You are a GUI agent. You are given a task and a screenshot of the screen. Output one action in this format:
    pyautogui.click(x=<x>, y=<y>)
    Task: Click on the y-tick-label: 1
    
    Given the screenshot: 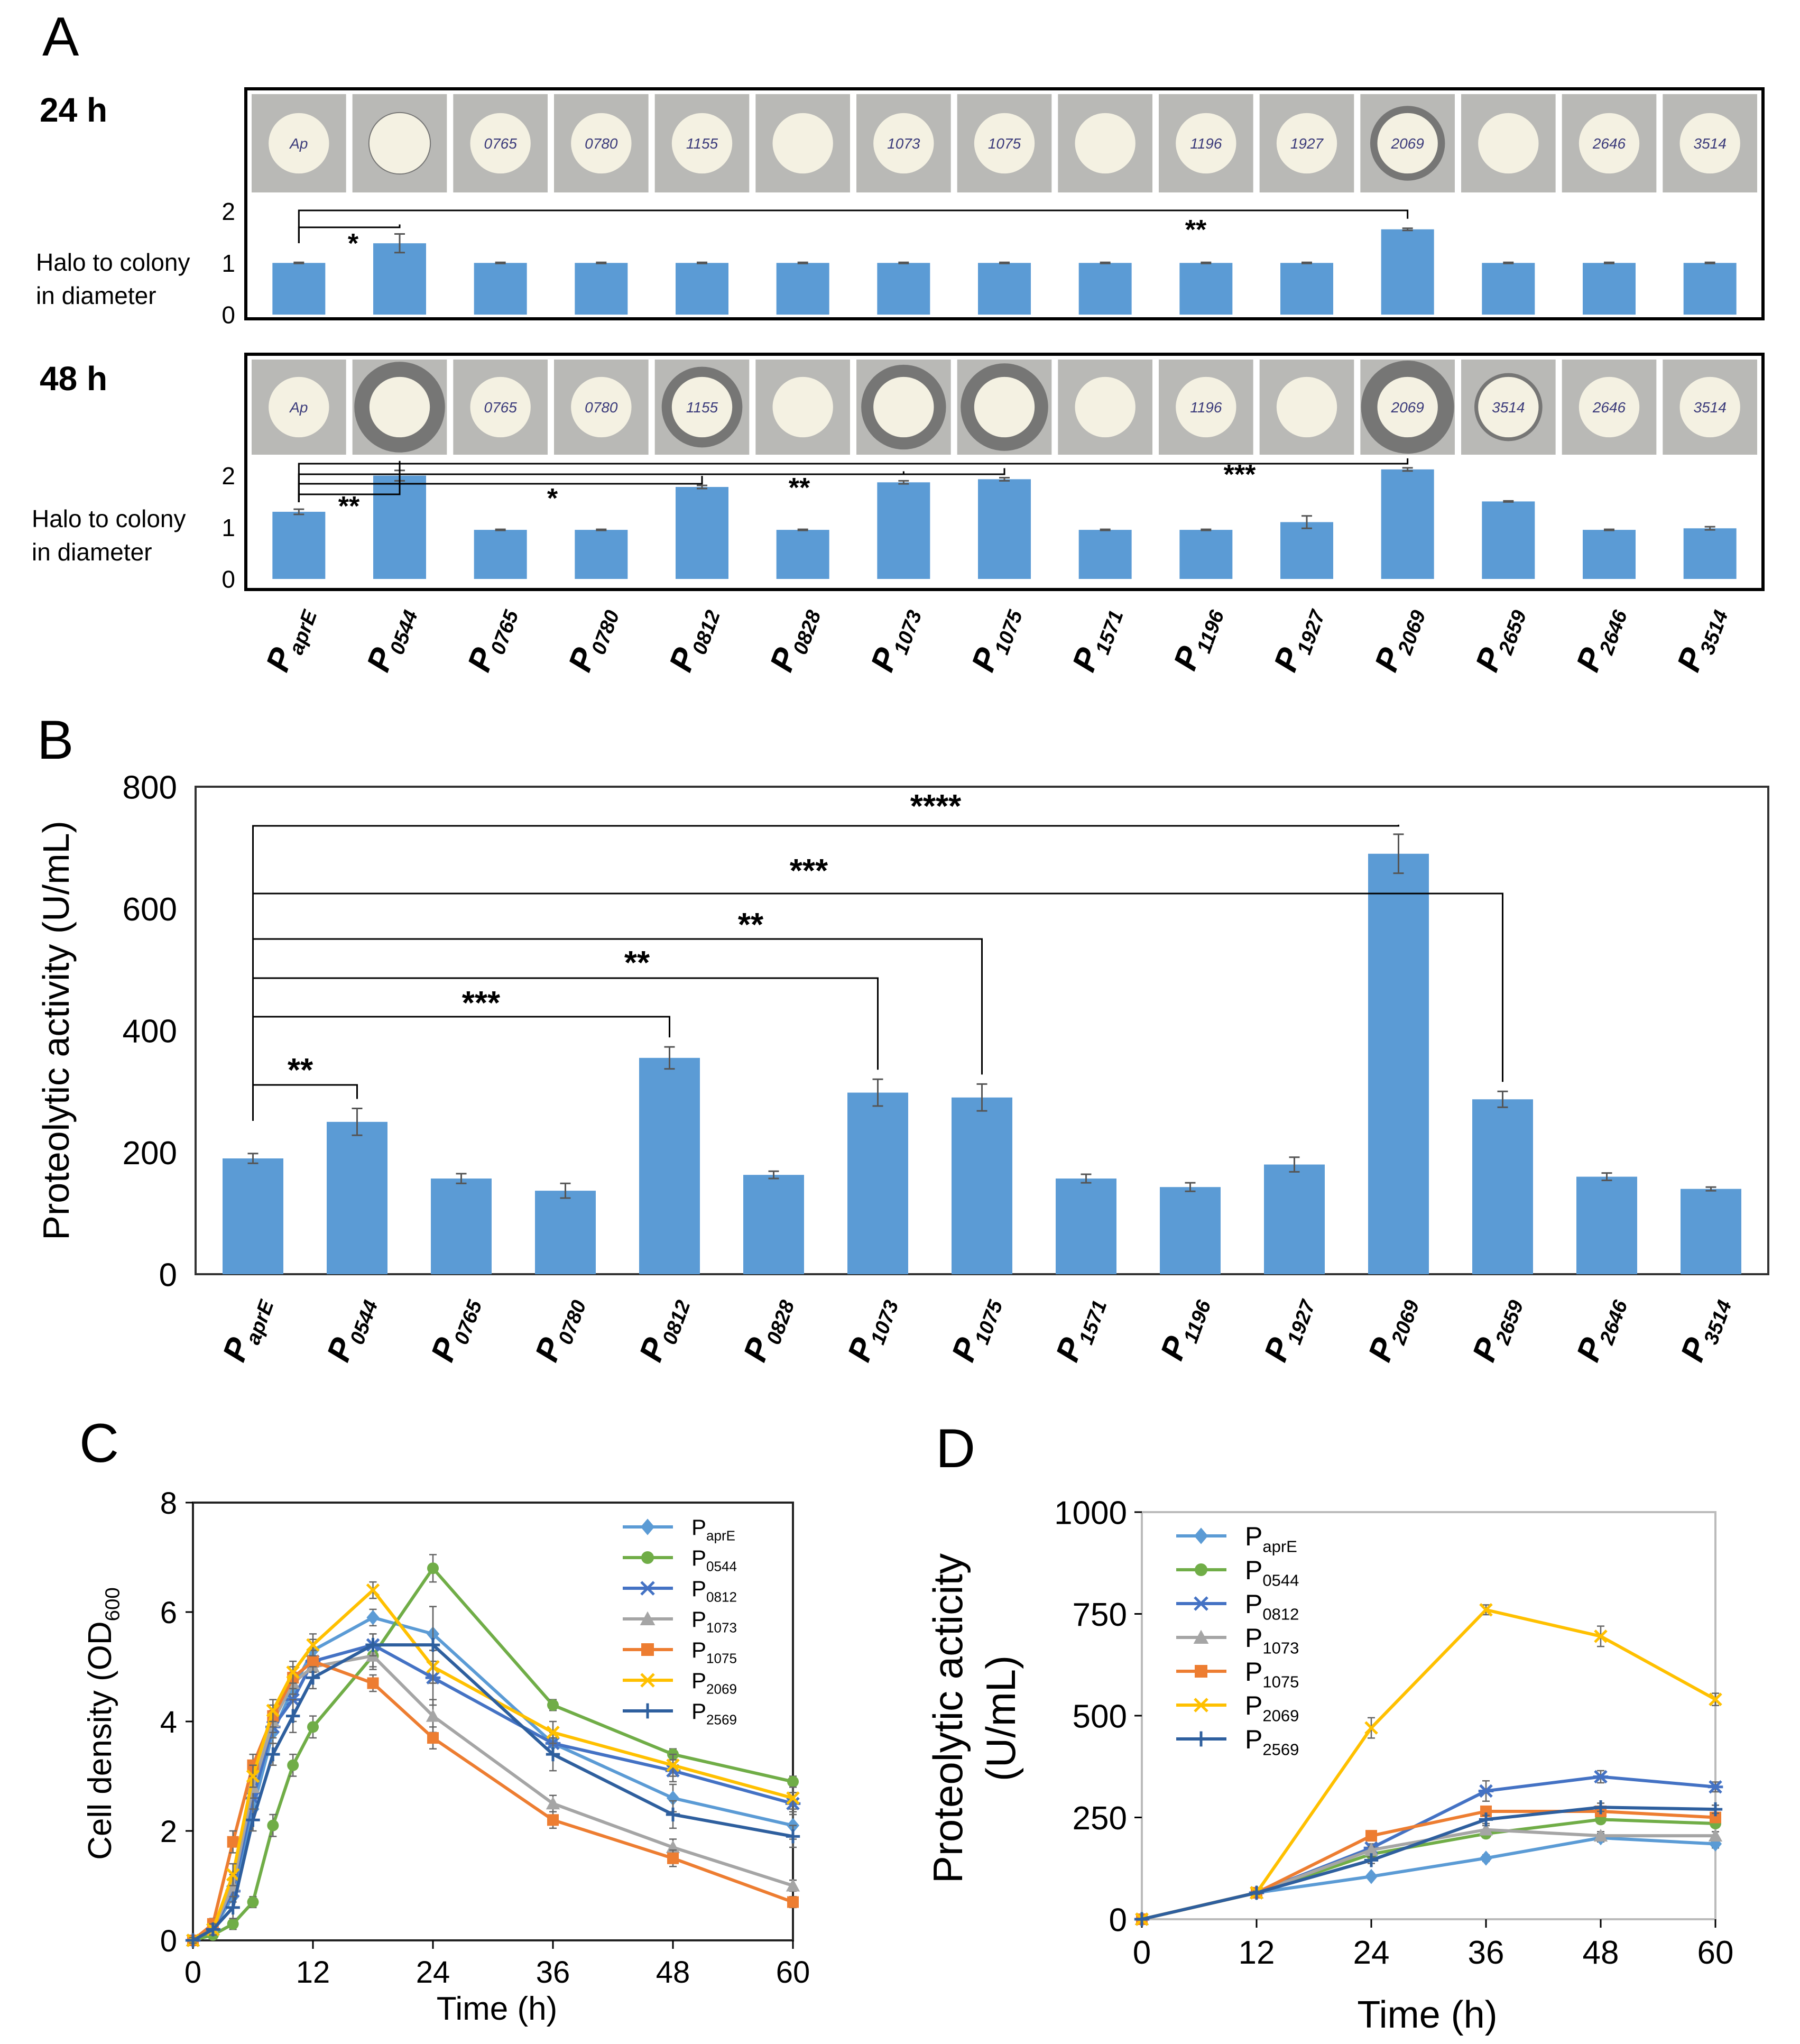 What is the action you would take?
    pyautogui.click(x=228, y=527)
    